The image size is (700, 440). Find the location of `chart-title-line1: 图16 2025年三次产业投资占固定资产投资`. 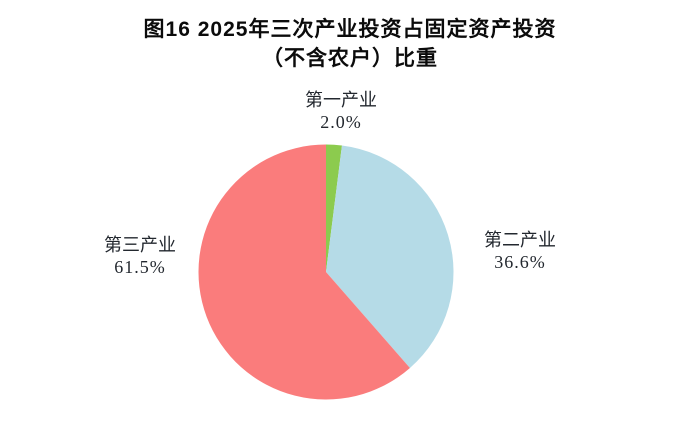

chart-title-line1: 图16 2025年三次产业投资占固定资产投资 is located at coordinates (350, 29).